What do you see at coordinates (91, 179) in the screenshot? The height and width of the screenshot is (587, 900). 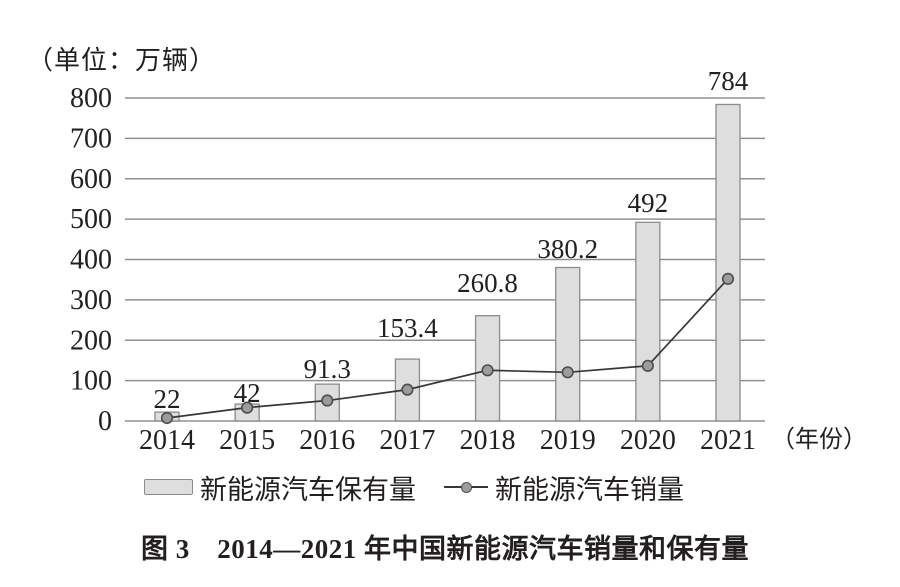 I see `y-tick-label: 600` at bounding box center [91, 179].